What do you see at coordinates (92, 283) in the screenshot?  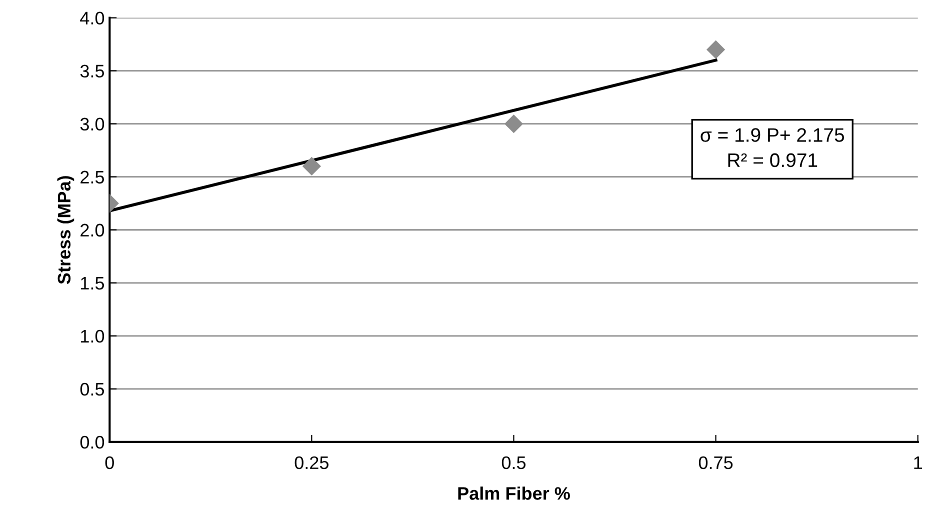 I see `y-tick-label: 1.5` at bounding box center [92, 283].